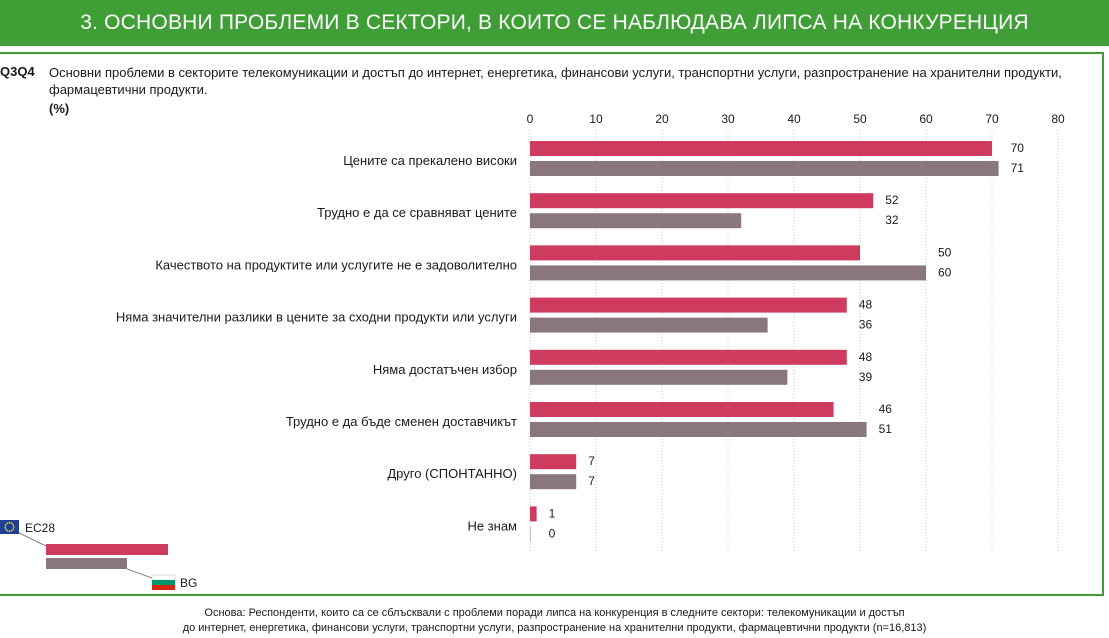 The width and height of the screenshot is (1109, 638). Describe the element at coordinates (892, 220) in the screenshot. I see `data-label-bg: 32` at that location.